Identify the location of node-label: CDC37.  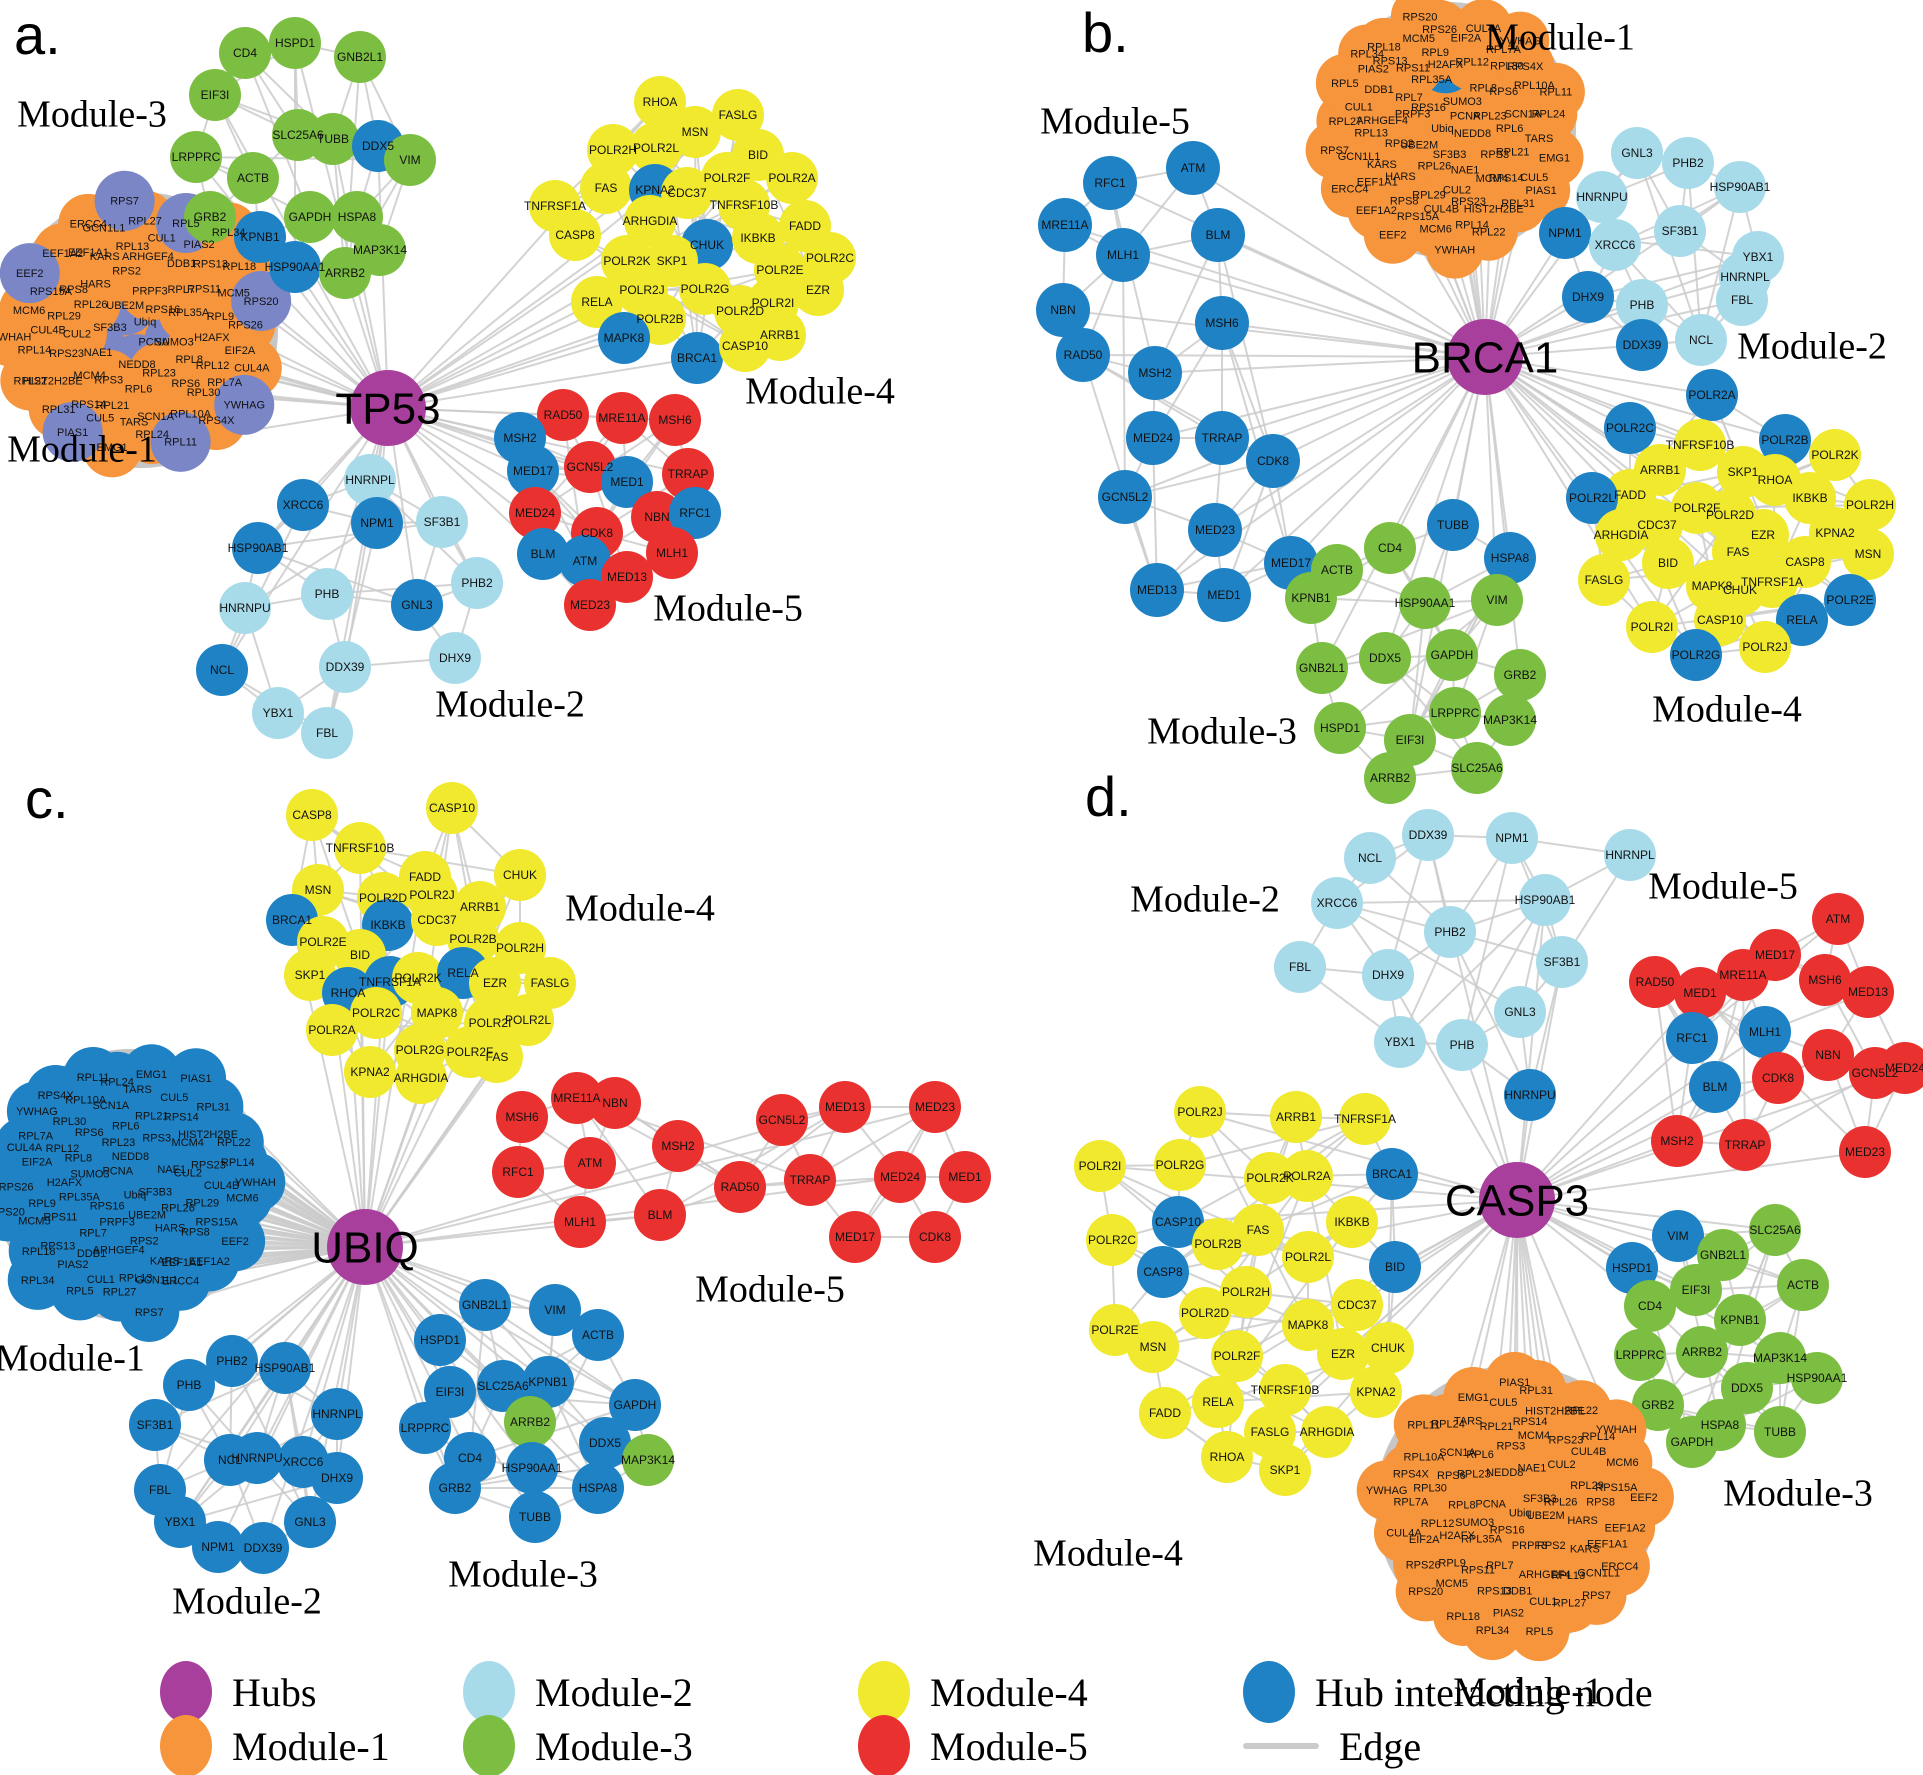
(1357, 1305).